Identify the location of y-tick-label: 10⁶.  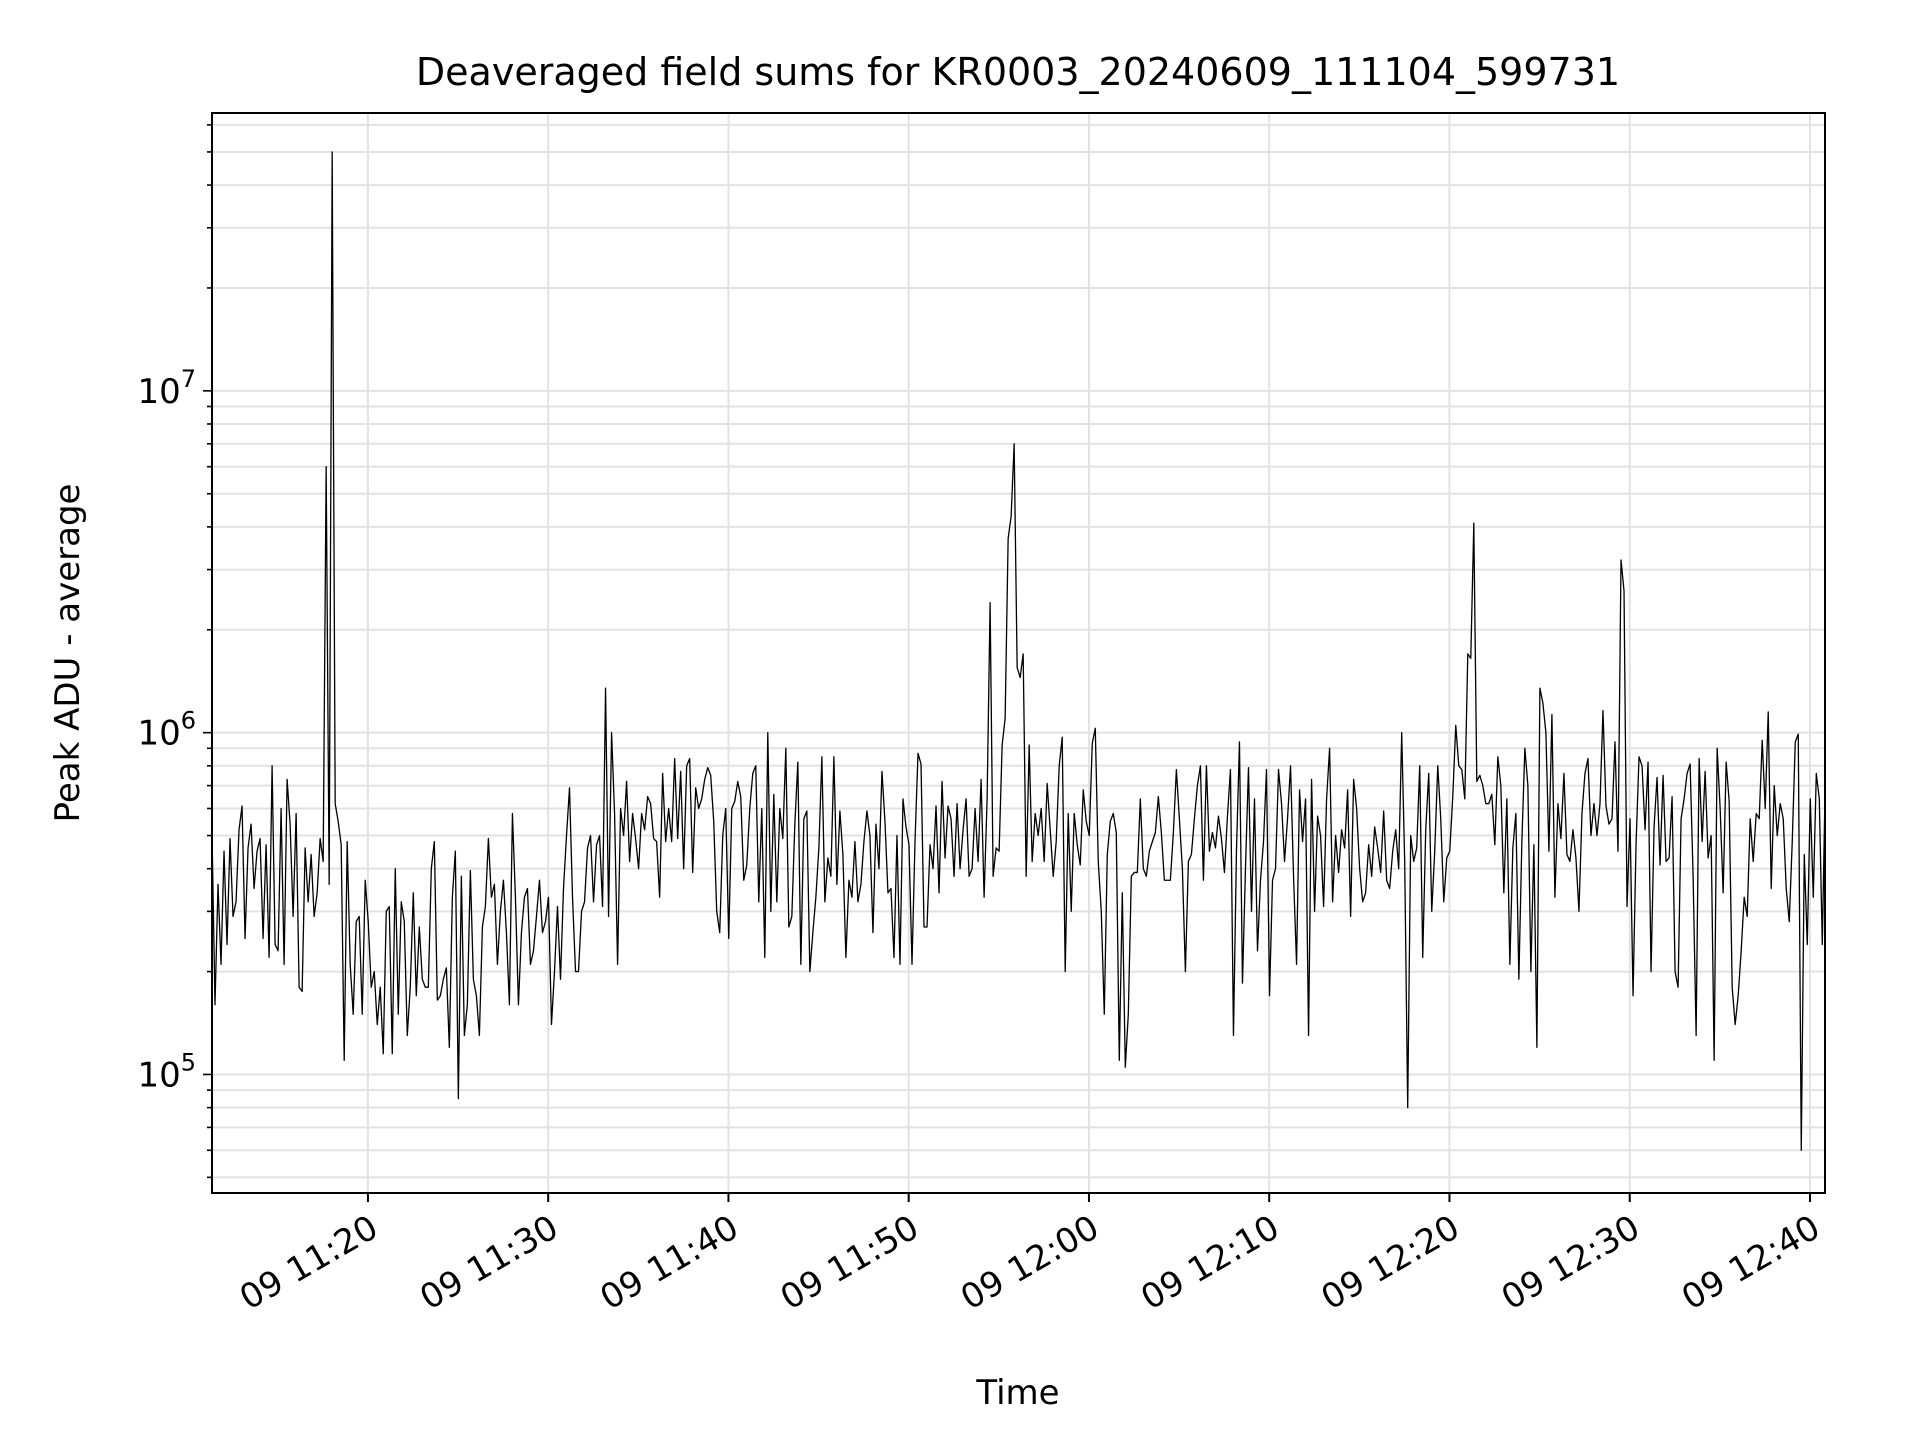
(166, 730).